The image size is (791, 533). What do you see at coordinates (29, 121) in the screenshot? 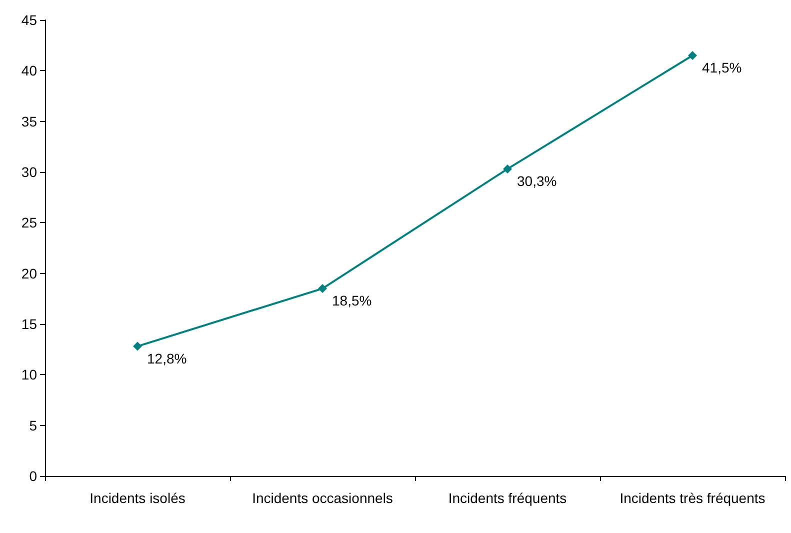
I see `y-tick-label: 35` at bounding box center [29, 121].